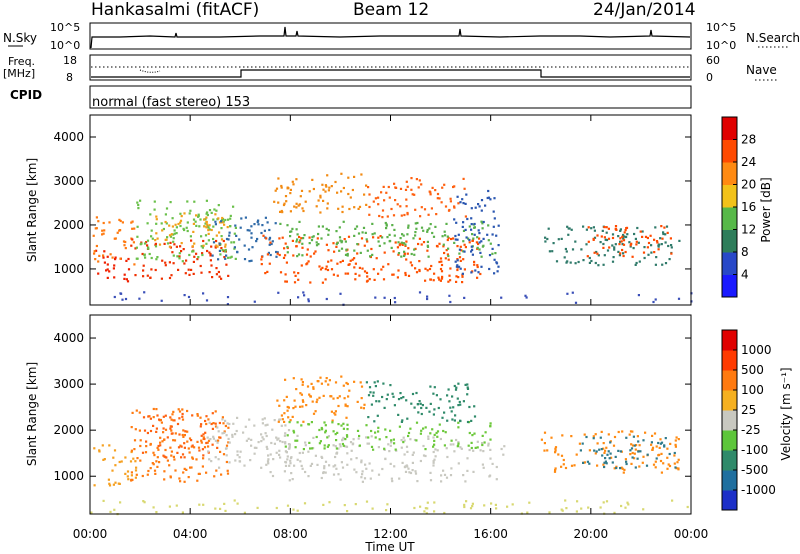 The image size is (800, 554). I want to click on power-ylabel: Slant Range [km], so click(32, 210).